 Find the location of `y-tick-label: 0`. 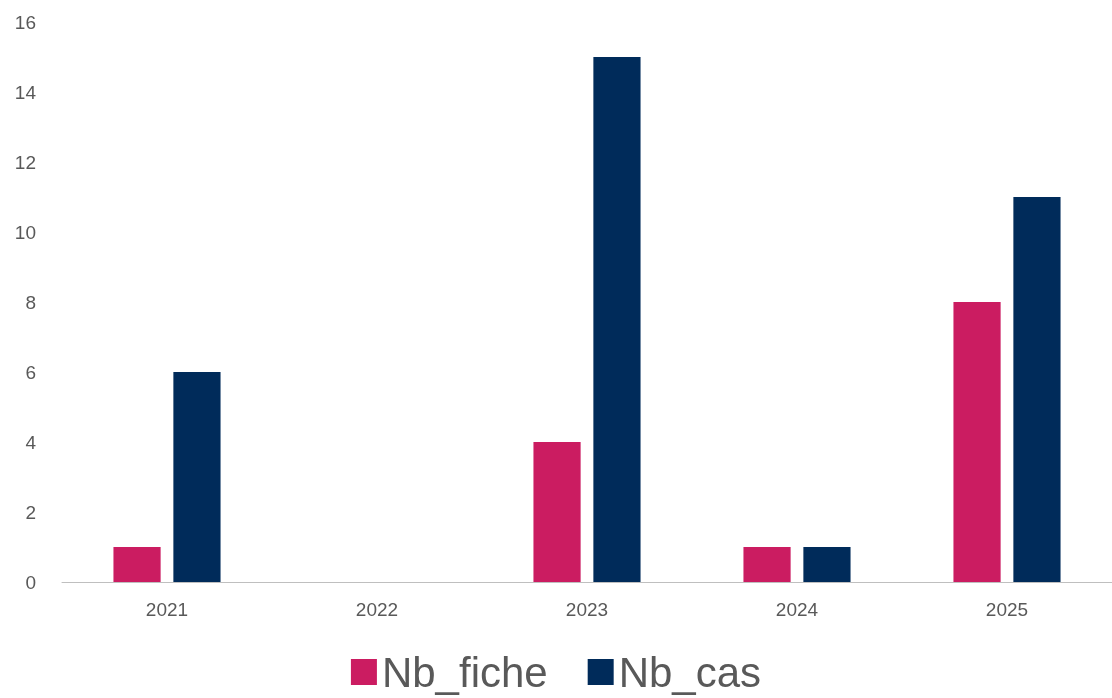

y-tick-label: 0 is located at coordinates (30, 582).